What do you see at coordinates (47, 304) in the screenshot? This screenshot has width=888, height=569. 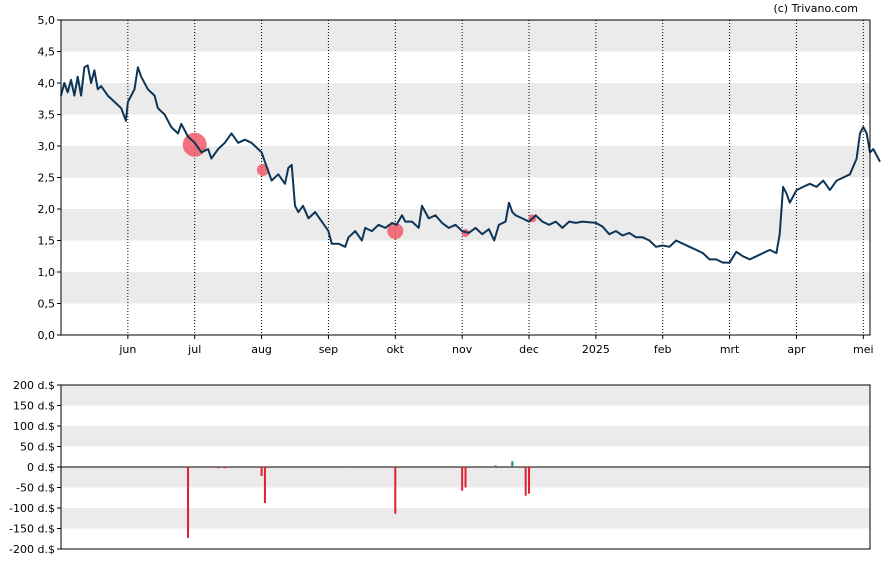 I see `y-tick-label: 0,5` at bounding box center [47, 304].